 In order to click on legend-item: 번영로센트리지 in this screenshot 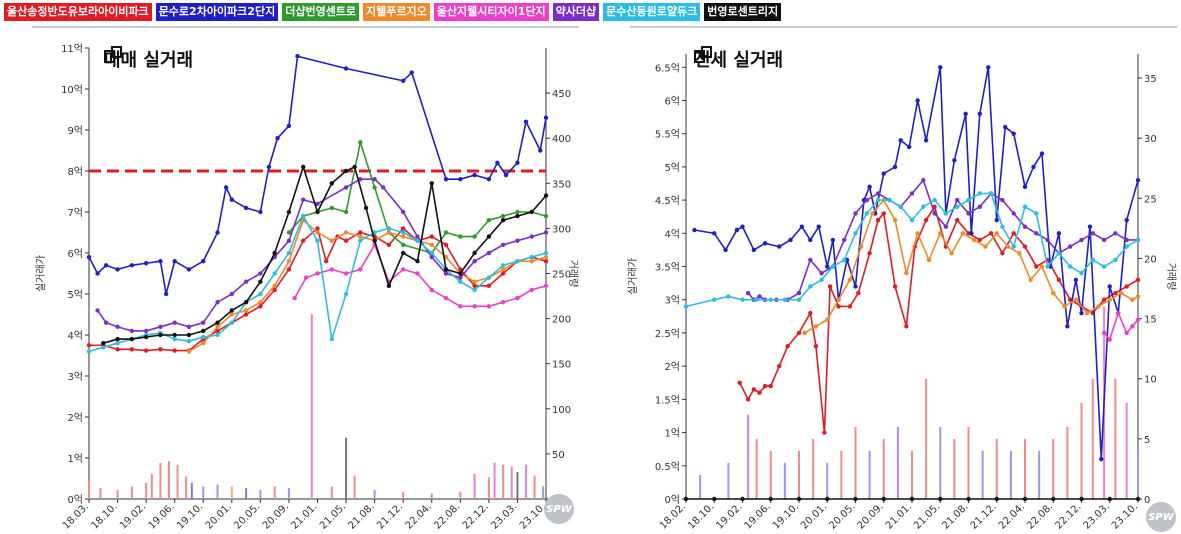, I will do `click(743, 12)`.